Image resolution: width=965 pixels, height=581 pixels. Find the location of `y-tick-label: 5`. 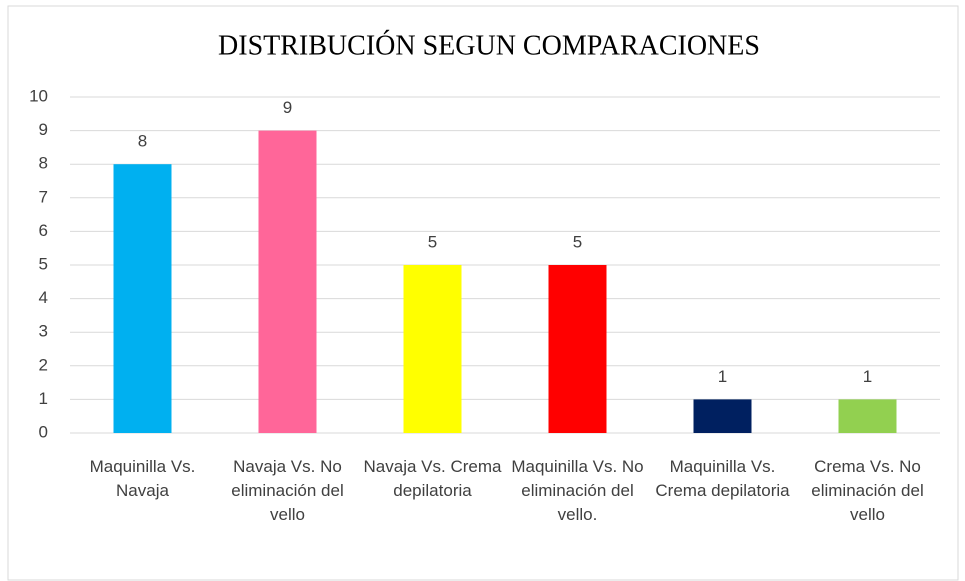

y-tick-label: 5 is located at coordinates (43, 263).